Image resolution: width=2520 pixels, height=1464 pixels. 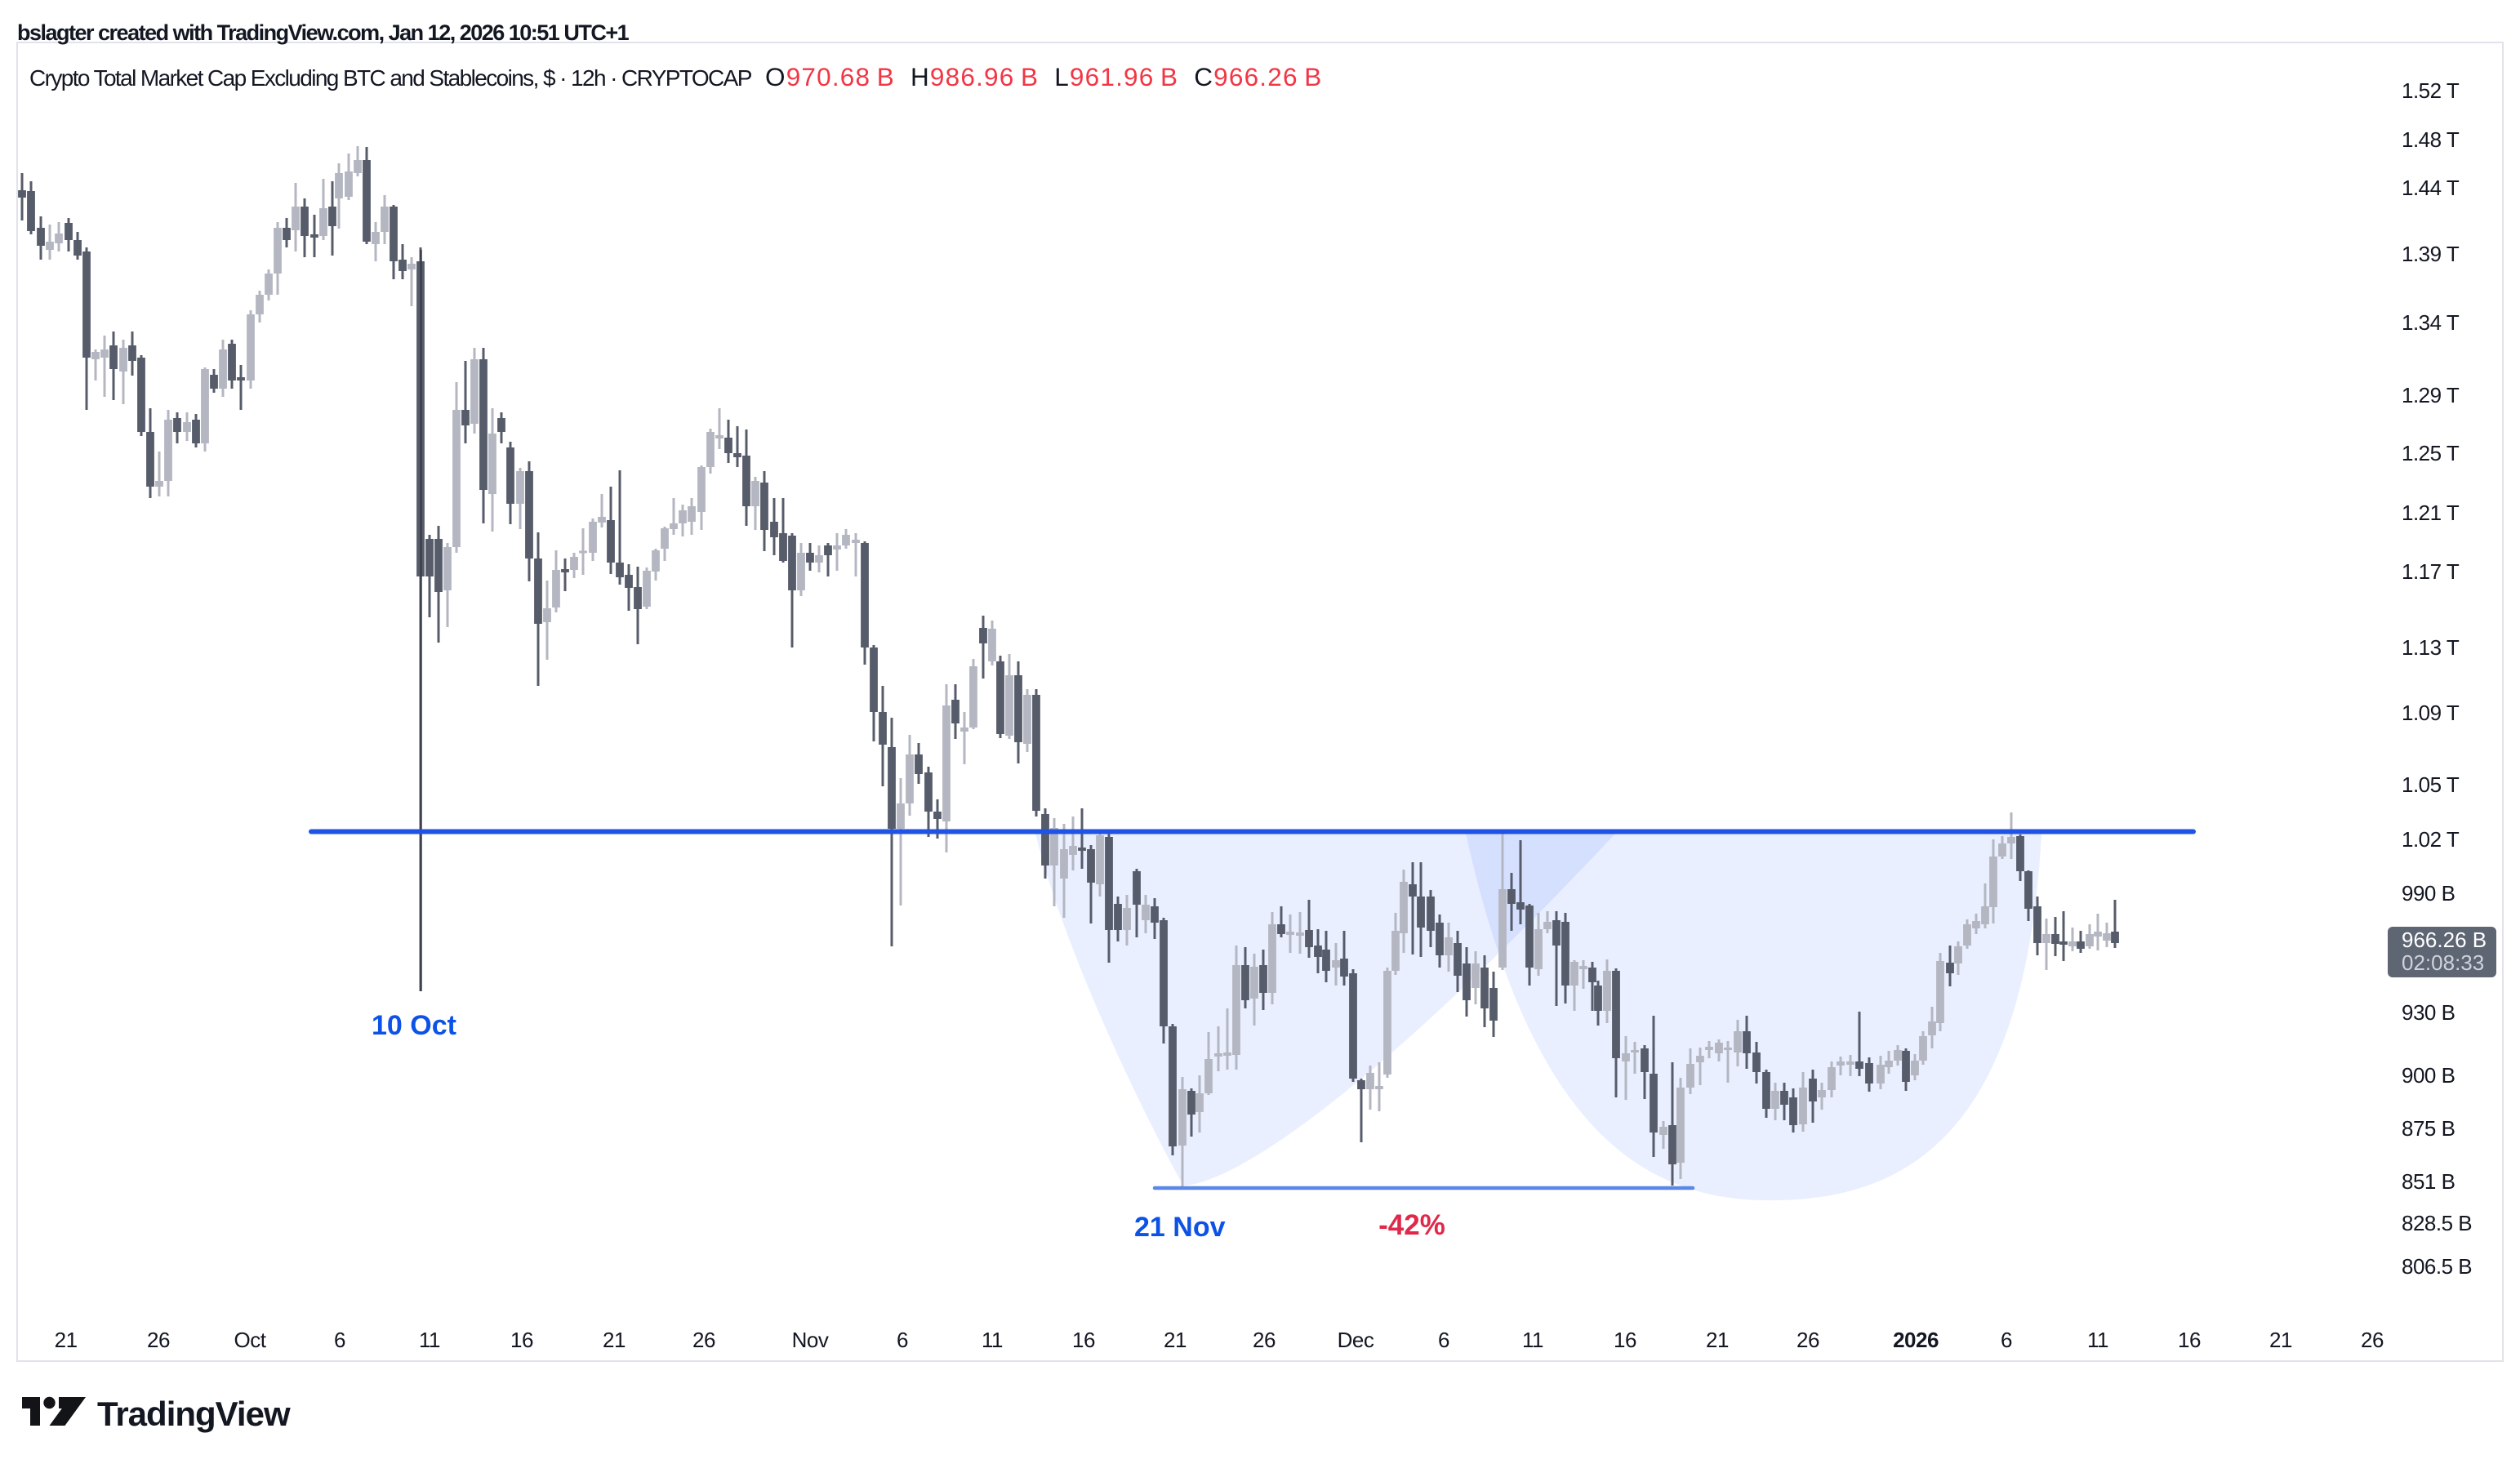 I want to click on svg-text: 1.02 T, so click(x=2431, y=839).